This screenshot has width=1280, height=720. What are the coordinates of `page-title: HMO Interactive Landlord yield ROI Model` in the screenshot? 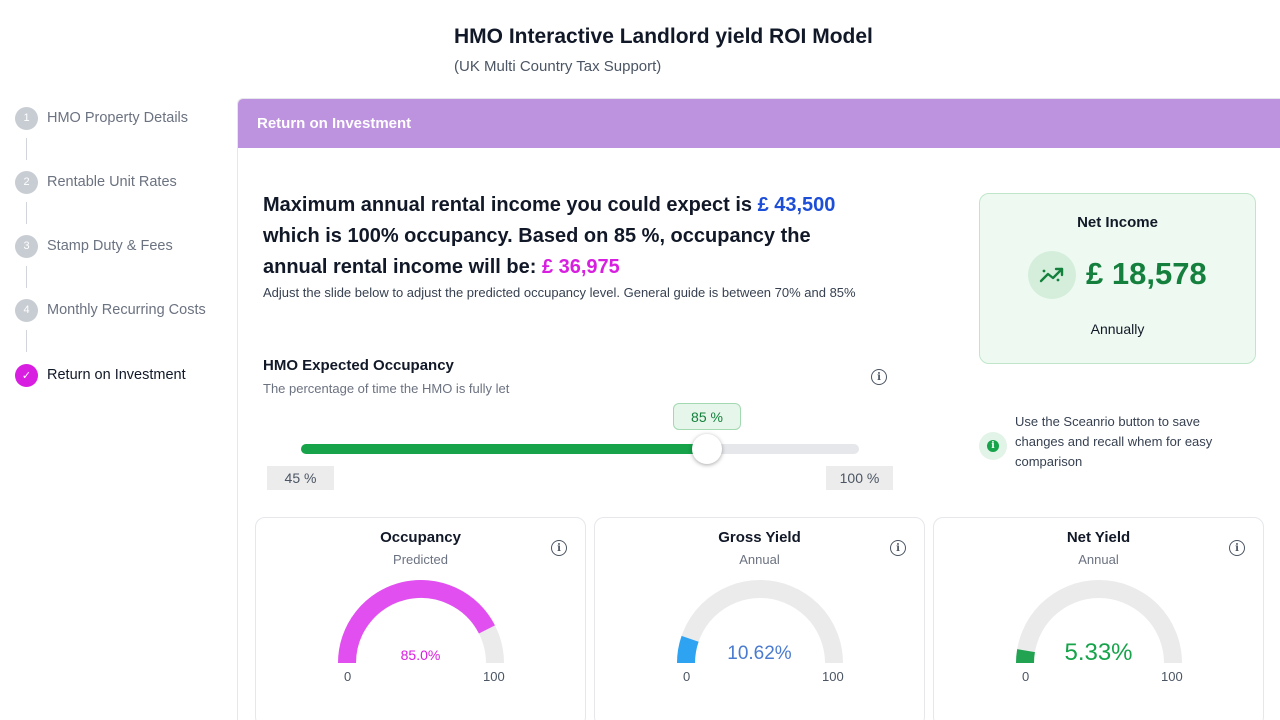 It's located at (663, 36).